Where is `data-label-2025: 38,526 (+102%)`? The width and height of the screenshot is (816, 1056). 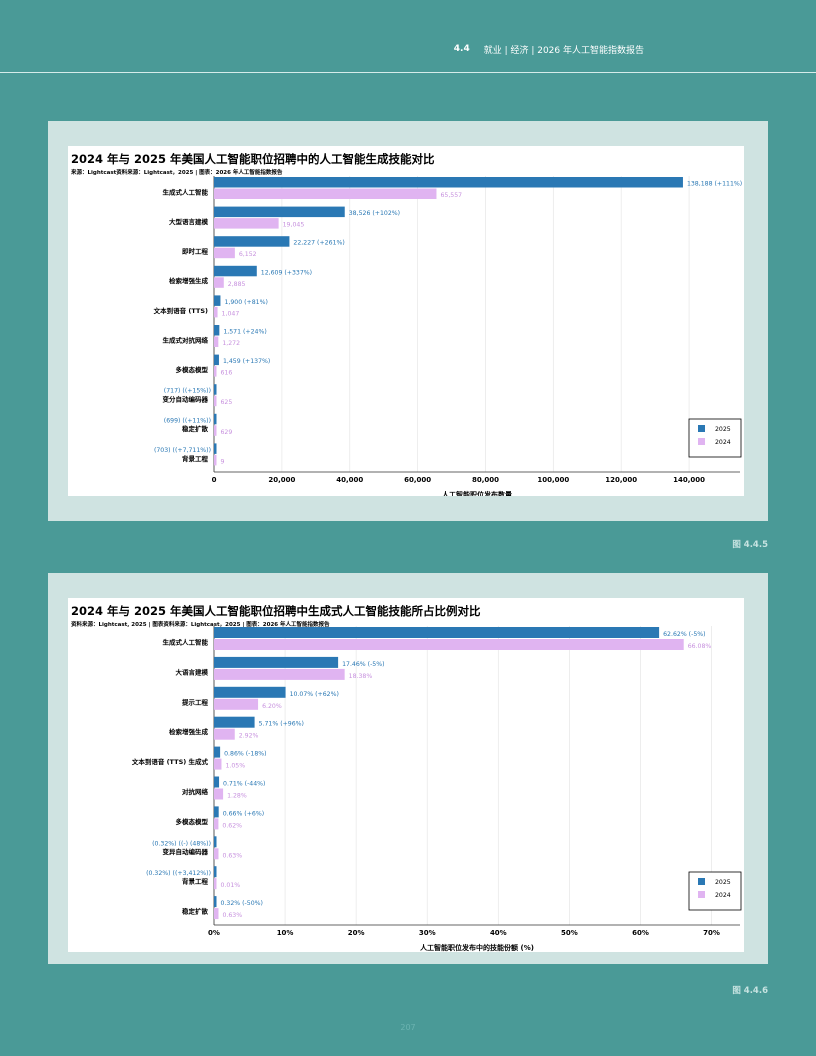
data-label-2025: 38,526 (+102%) is located at coordinates (374, 213).